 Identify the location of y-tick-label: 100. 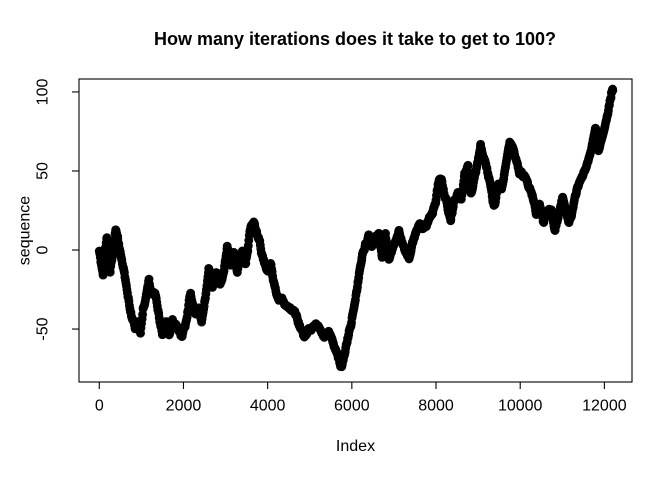
(43, 92).